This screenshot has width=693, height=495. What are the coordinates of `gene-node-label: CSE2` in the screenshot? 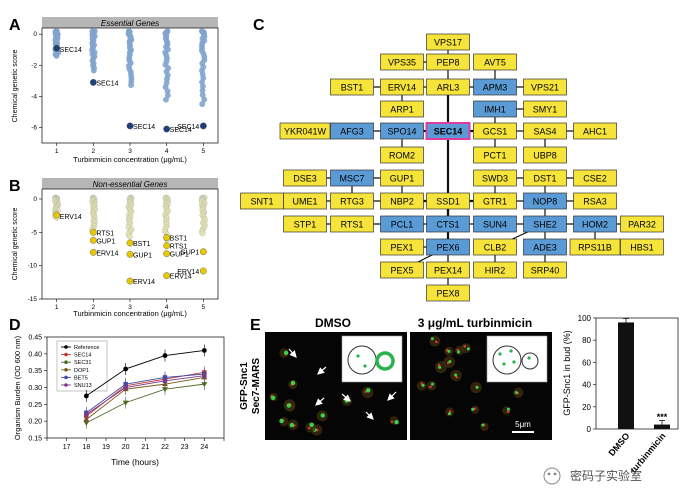 It's located at (595, 179).